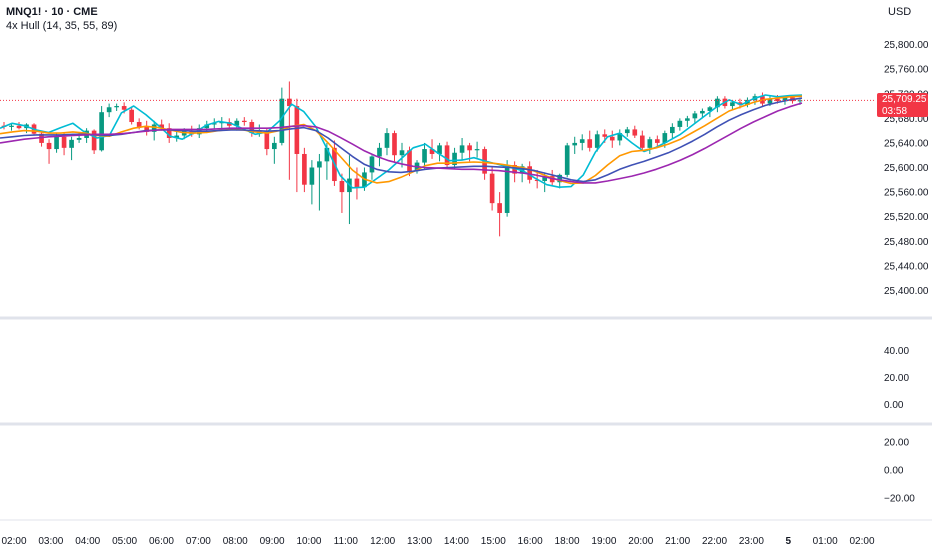 Image resolution: width=932 pixels, height=550 pixels. What do you see at coordinates (50, 541) in the screenshot?
I see `time-tick-label: 03:00` at bounding box center [50, 541].